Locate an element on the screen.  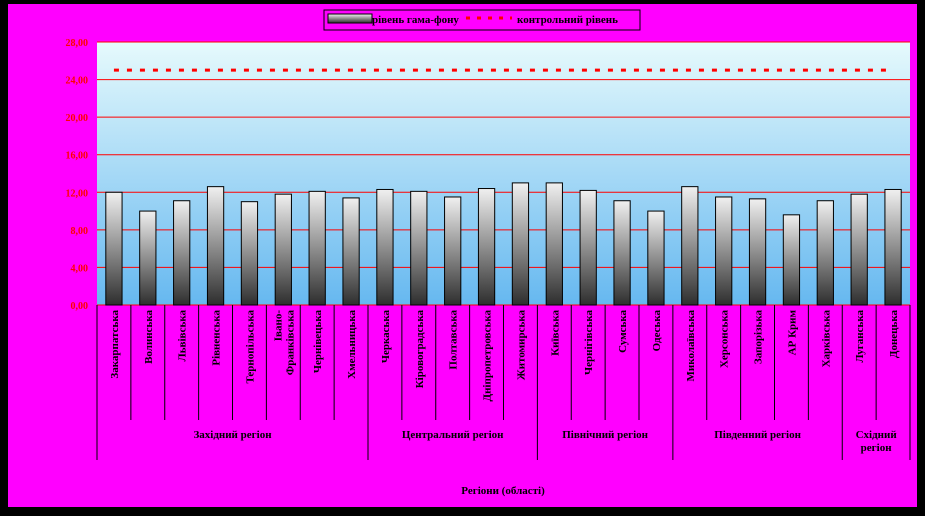
x-category-label: Одеська is located at coordinates (657, 331).